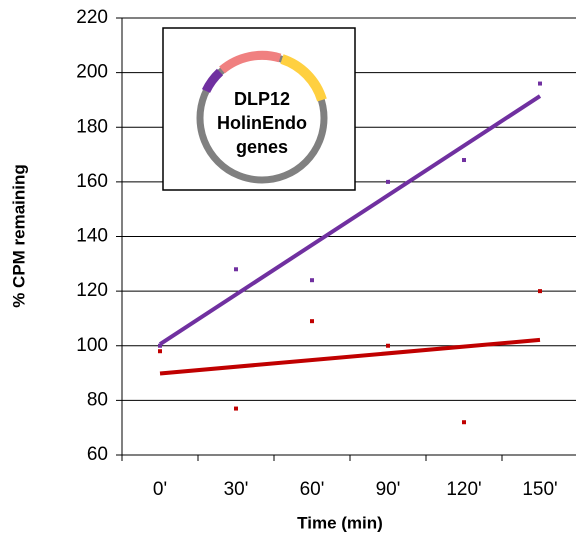 Image resolution: width=576 pixels, height=539 pixels. What do you see at coordinates (160, 489) in the screenshot?
I see `x-tick-label: 0'` at bounding box center [160, 489].